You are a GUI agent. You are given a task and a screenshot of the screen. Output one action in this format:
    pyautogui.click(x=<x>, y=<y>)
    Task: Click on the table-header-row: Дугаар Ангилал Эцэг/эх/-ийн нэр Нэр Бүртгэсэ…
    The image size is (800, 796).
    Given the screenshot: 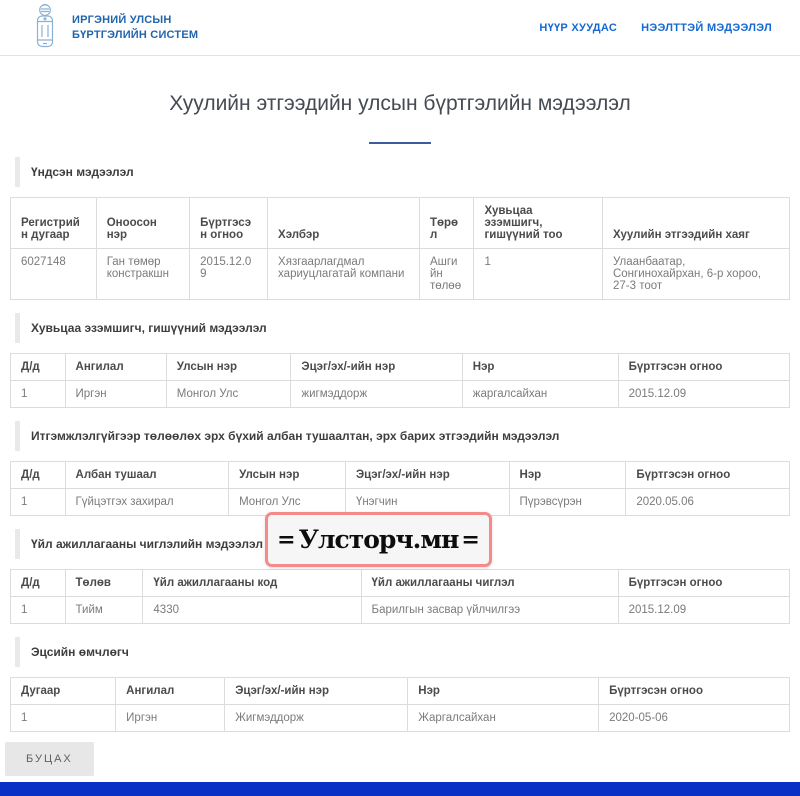 What is the action you would take?
    pyautogui.click(x=399, y=691)
    